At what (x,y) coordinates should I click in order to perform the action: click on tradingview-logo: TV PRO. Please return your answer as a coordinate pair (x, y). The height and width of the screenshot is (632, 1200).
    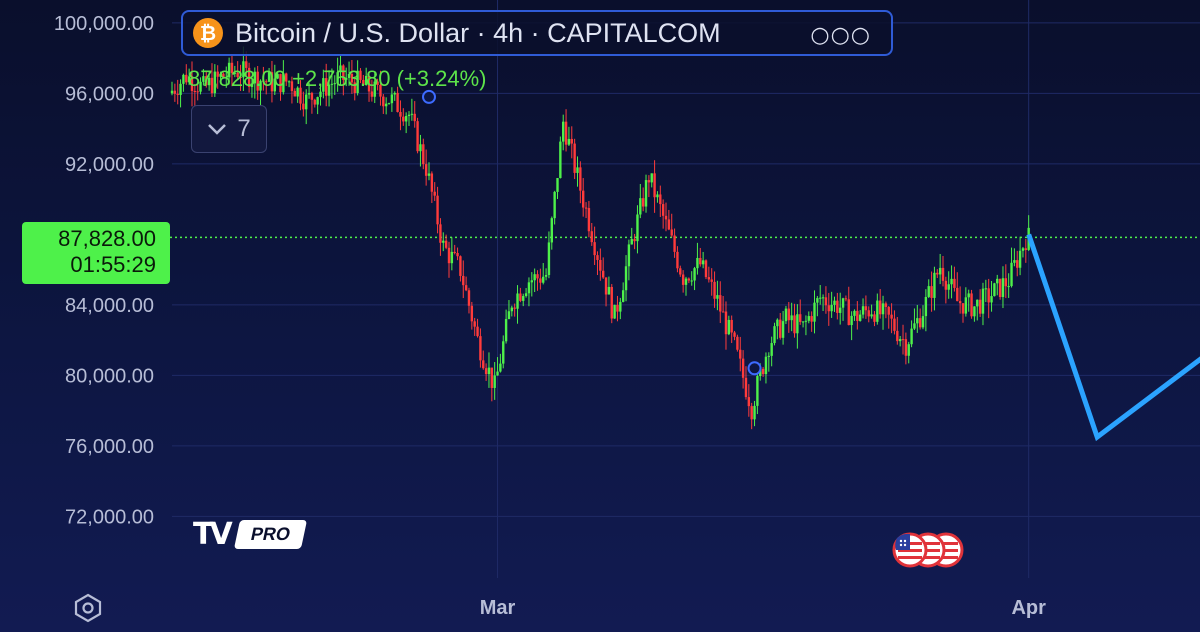
    Looking at the image, I should click on (250, 534).